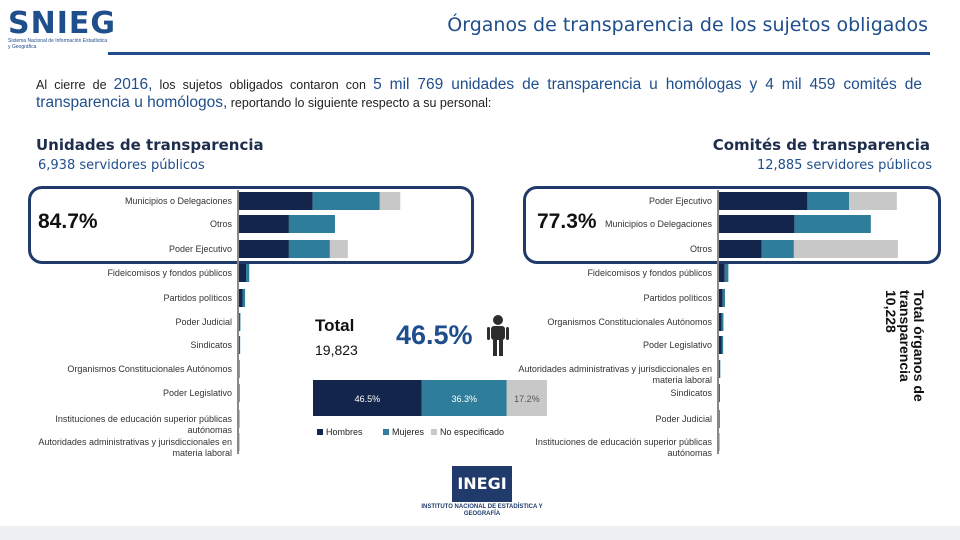  What do you see at coordinates (629, 322) in the screenshot?
I see `right-category-label: Organismos Constitucionales Autónomos` at bounding box center [629, 322].